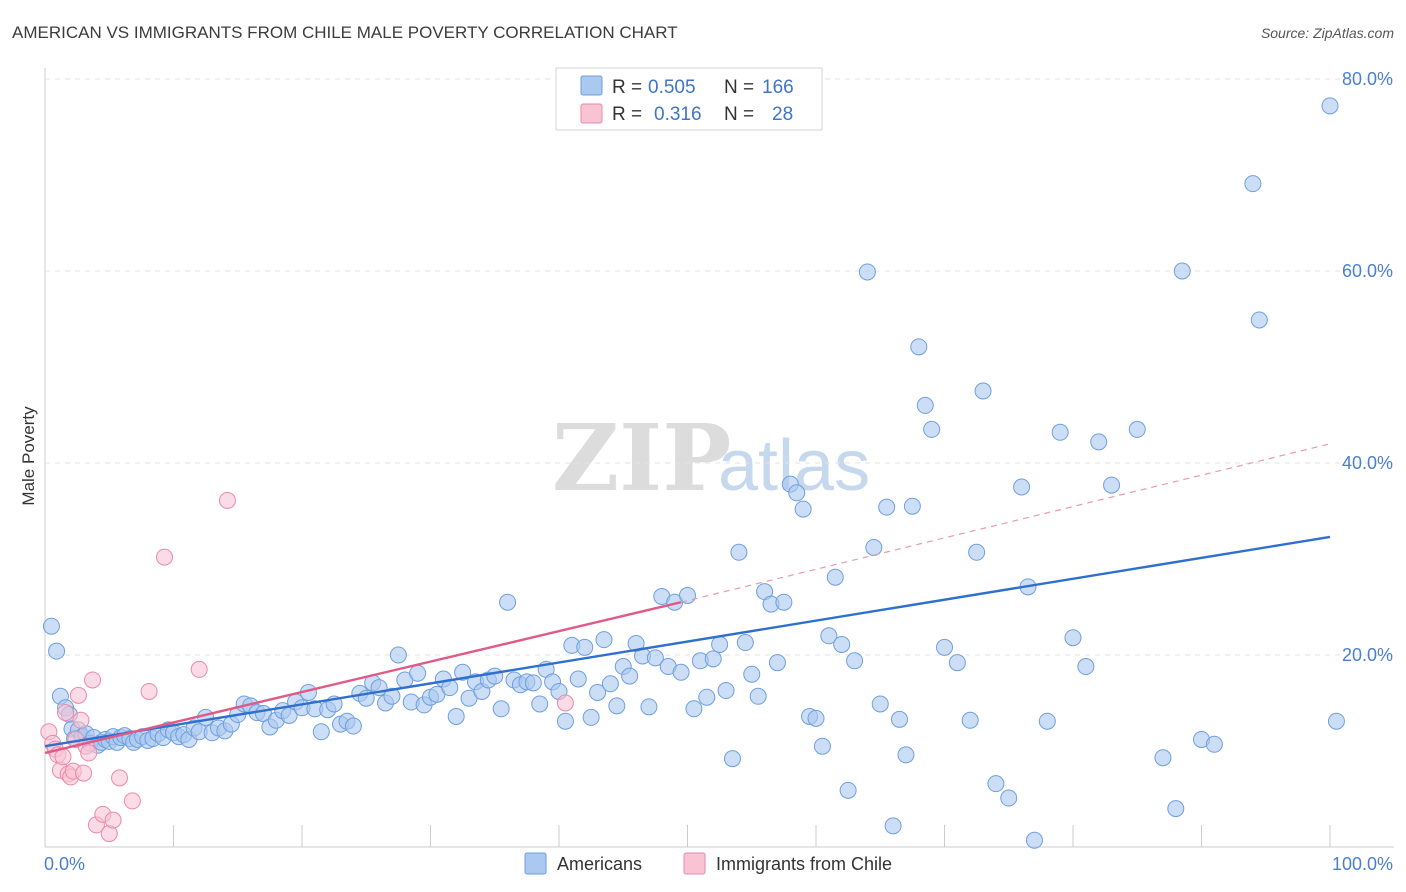 The image size is (1406, 892). I want to click on legend-r-value-americans: 0.505, so click(672, 87).